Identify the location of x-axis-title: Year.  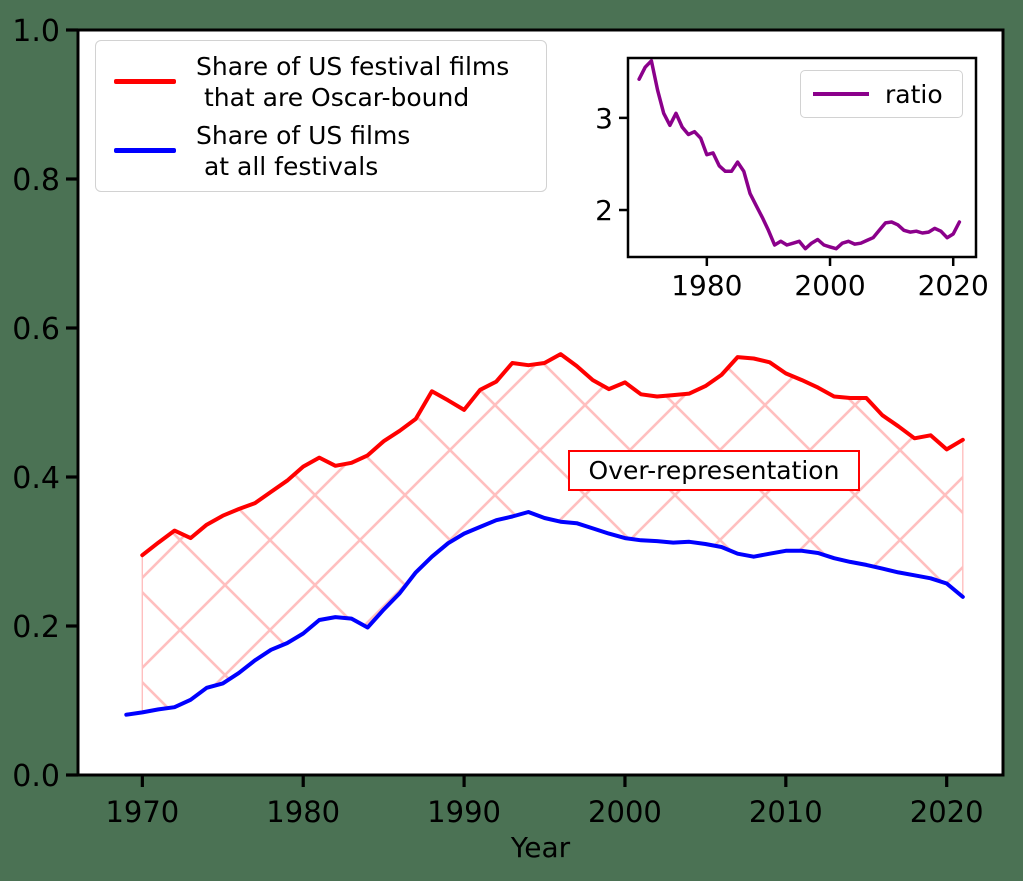
(540, 847).